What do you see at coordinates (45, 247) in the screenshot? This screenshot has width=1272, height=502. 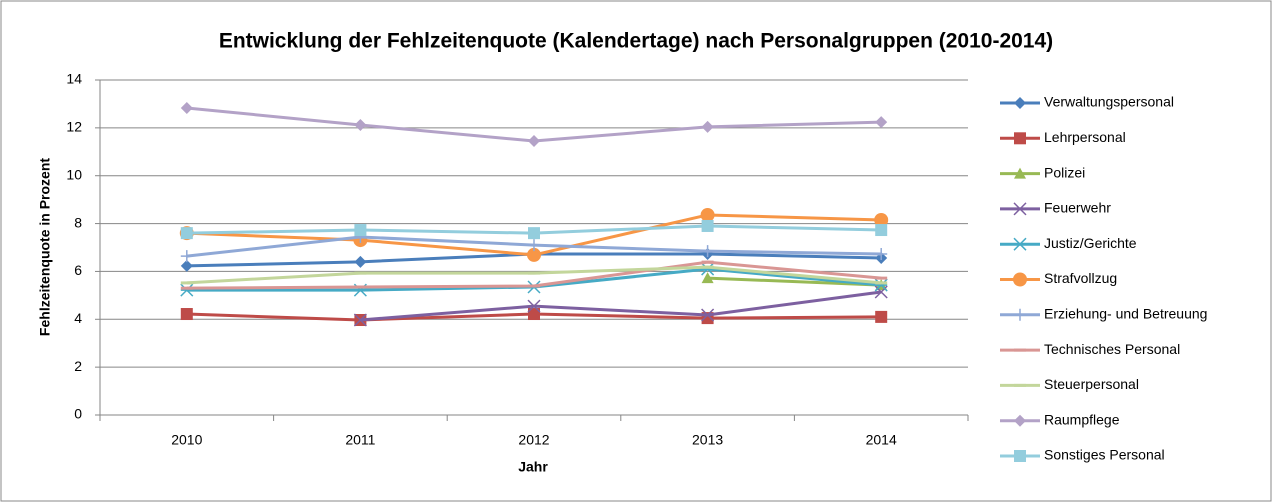 I see `y-axis-title: Fehlzeitenquote in Prozent` at bounding box center [45, 247].